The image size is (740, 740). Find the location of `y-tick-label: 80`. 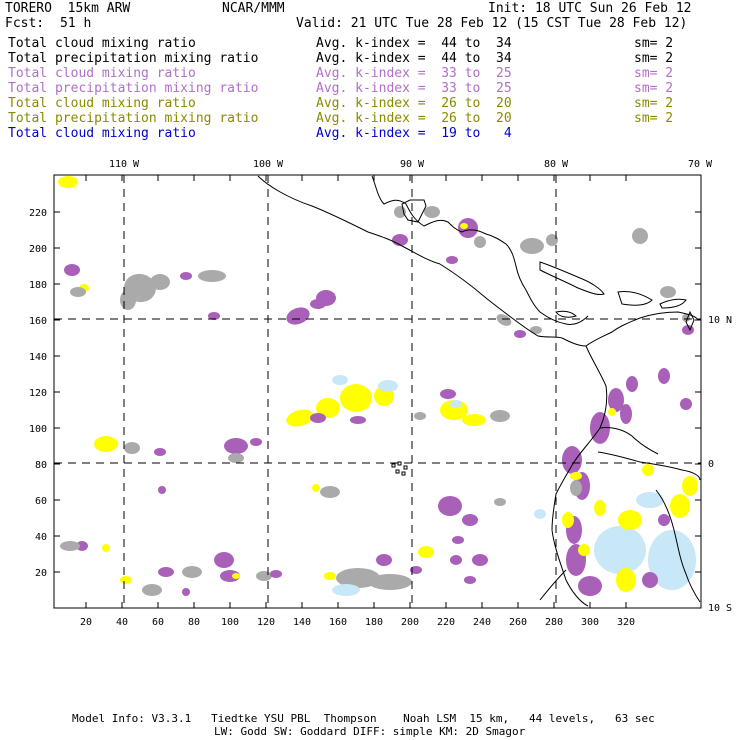

y-tick-label: 80 is located at coordinates (41, 465).